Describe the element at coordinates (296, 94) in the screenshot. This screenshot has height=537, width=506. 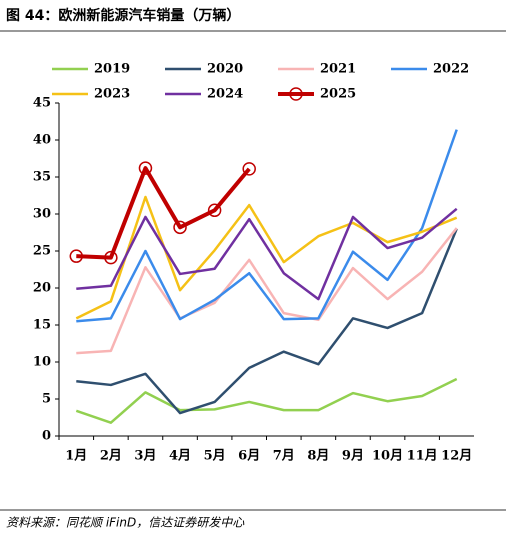
I see `legend-marker` at that location.